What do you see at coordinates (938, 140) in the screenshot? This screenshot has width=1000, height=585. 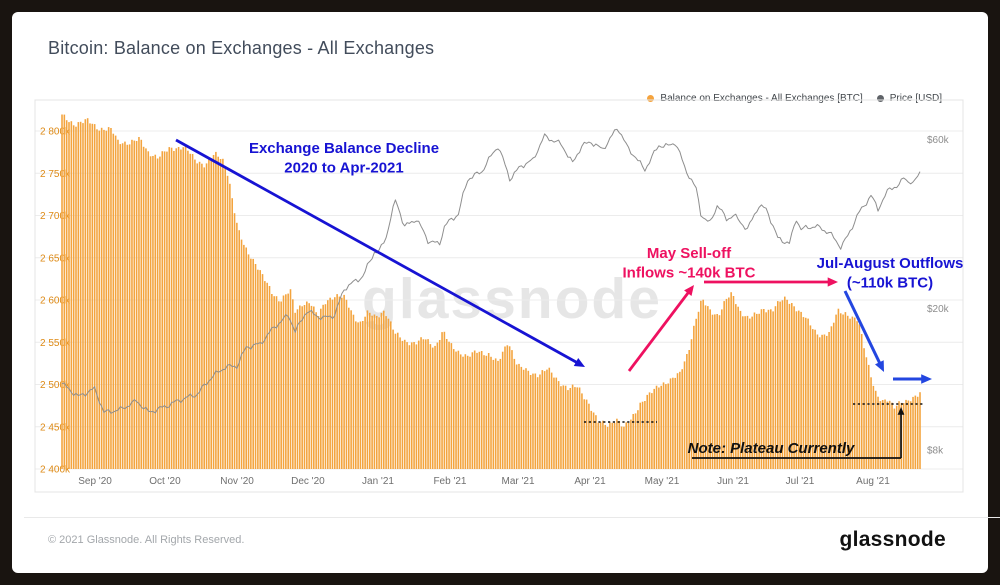 I see `y-right-tick-label: $60k` at bounding box center [938, 140].